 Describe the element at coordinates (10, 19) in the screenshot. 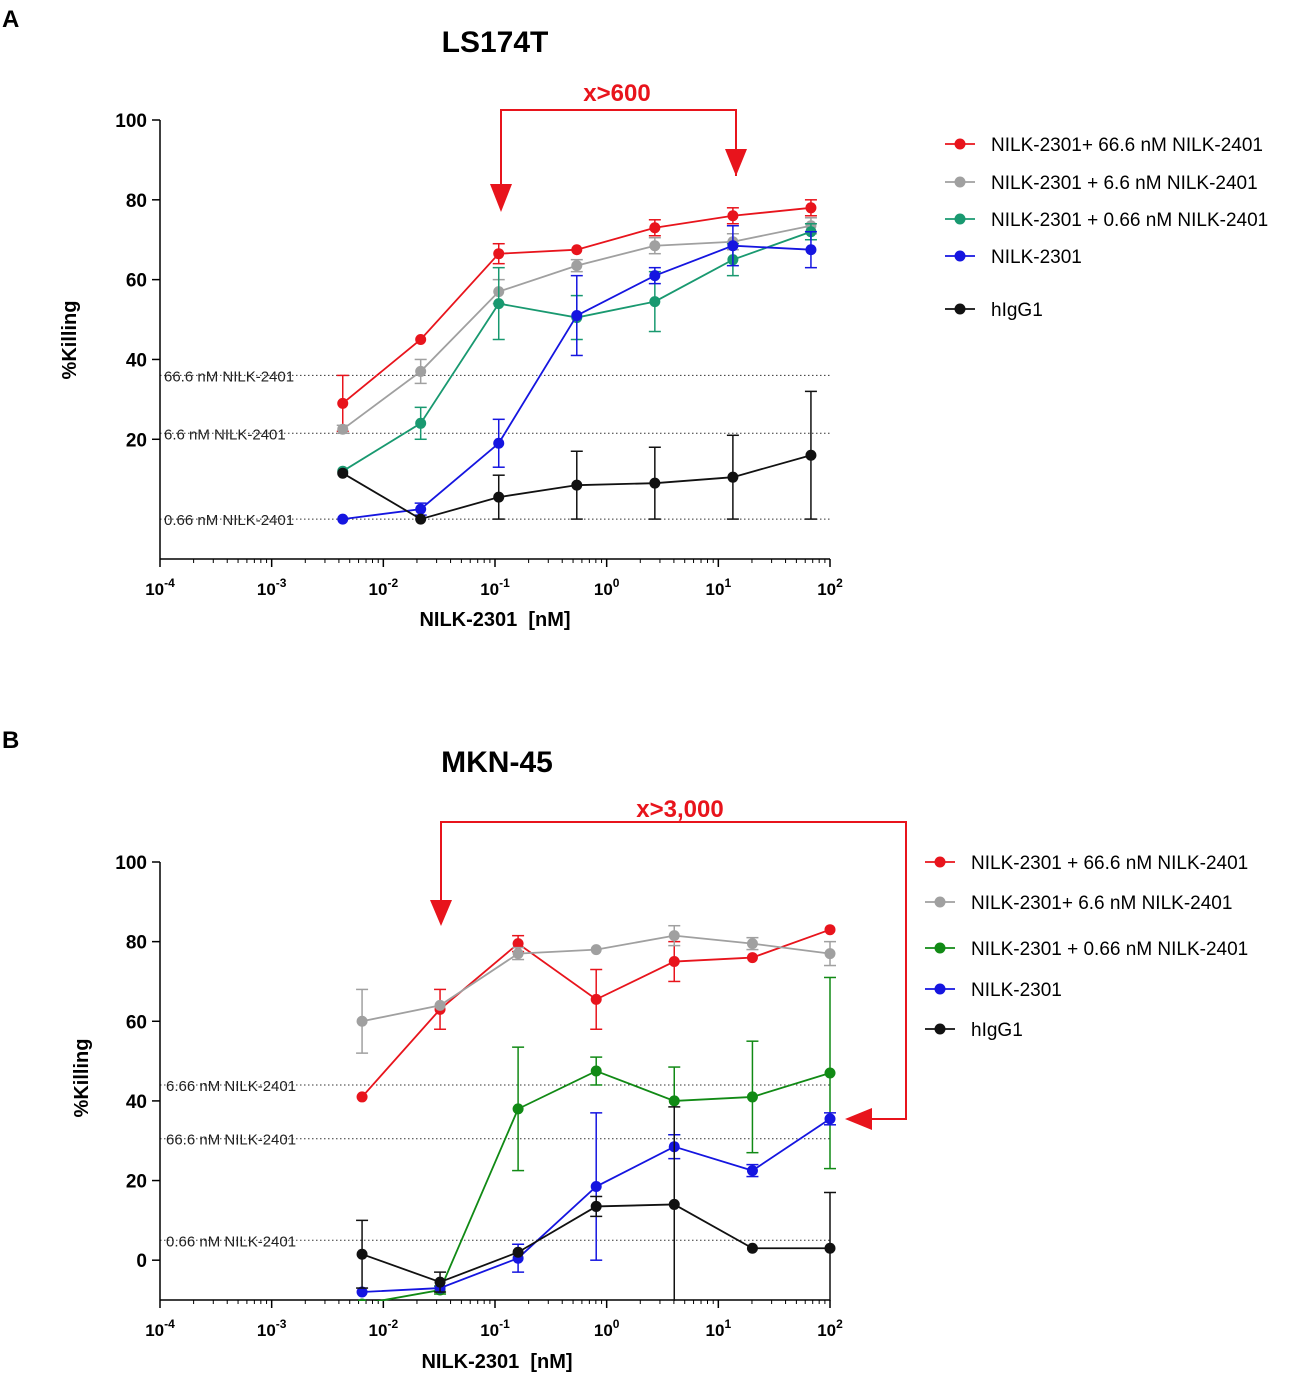

I see `panel-label: A` at that location.